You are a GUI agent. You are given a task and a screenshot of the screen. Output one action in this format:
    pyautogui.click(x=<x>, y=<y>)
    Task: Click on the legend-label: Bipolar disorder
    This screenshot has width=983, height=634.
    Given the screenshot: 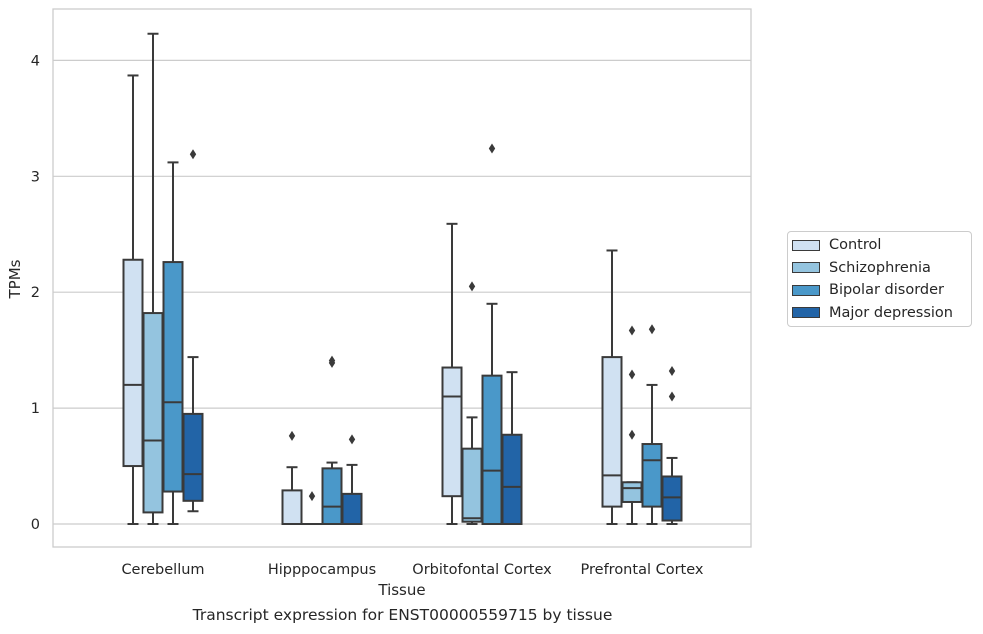 What is the action you would take?
    pyautogui.click(x=886, y=290)
    